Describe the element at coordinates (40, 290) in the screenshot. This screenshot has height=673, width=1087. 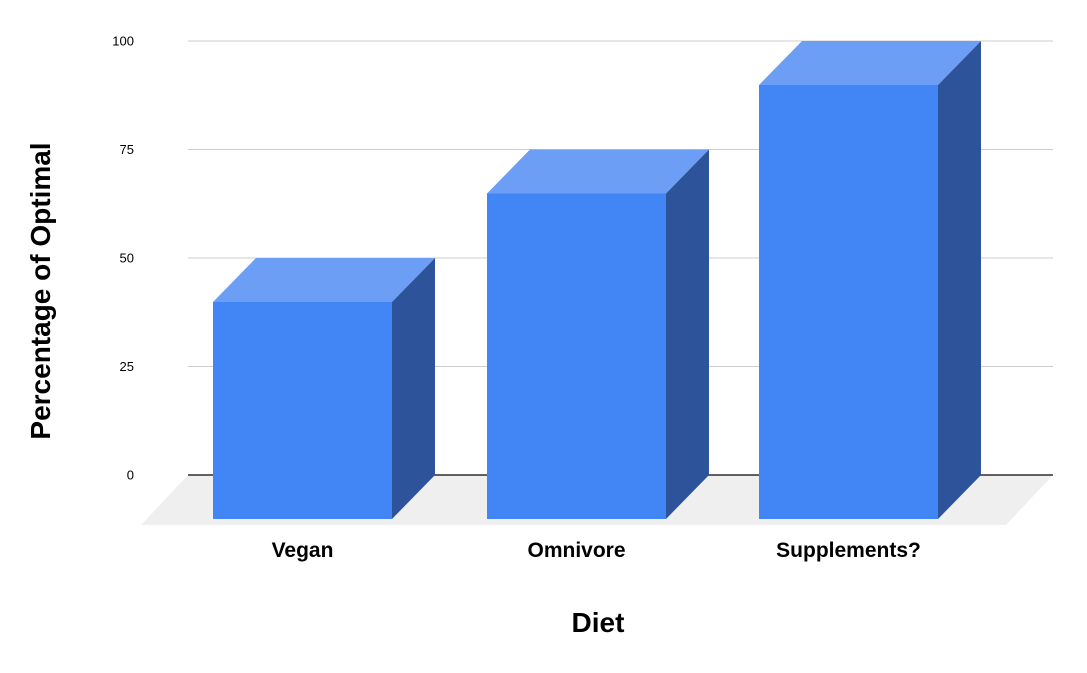
I see `y-axis-title: Percentage of Optimal` at that location.